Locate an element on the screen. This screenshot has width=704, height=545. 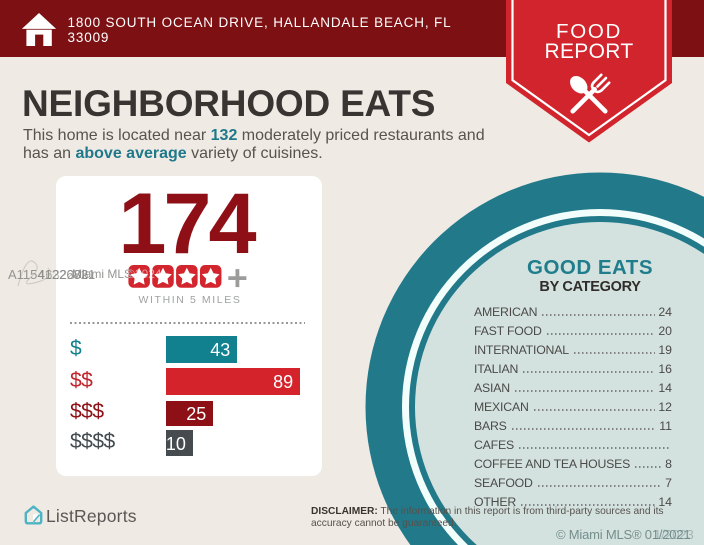
svg-text: FOOD is located at coordinates (589, 31).